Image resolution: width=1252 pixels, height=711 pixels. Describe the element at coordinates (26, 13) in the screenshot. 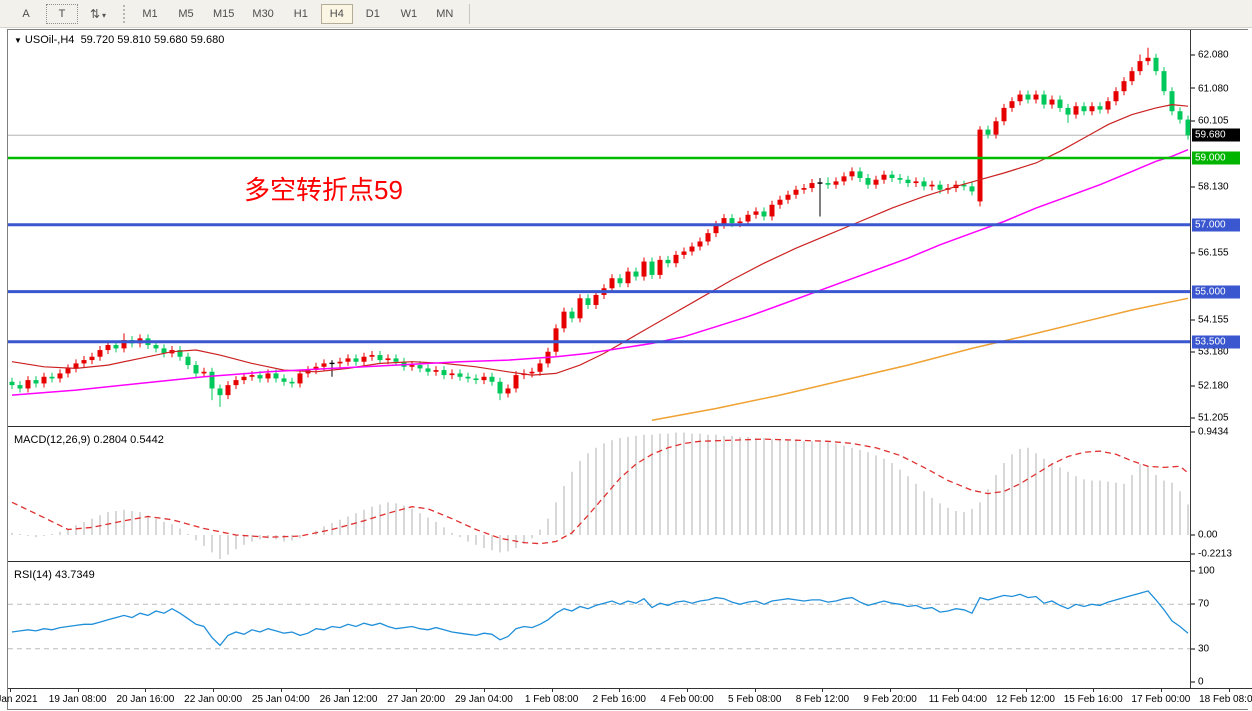

I see `text-tool-button: A` at that location.